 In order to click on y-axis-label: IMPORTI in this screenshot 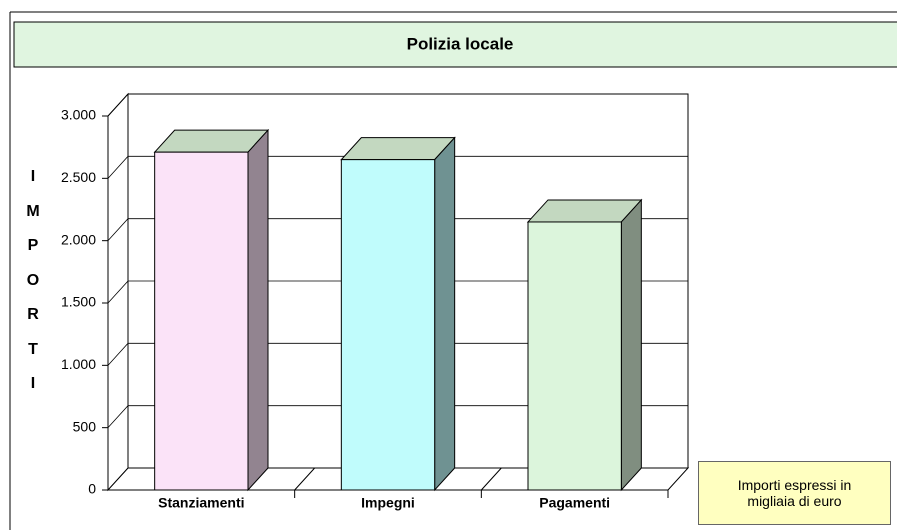, I will do `click(33, 280)`.